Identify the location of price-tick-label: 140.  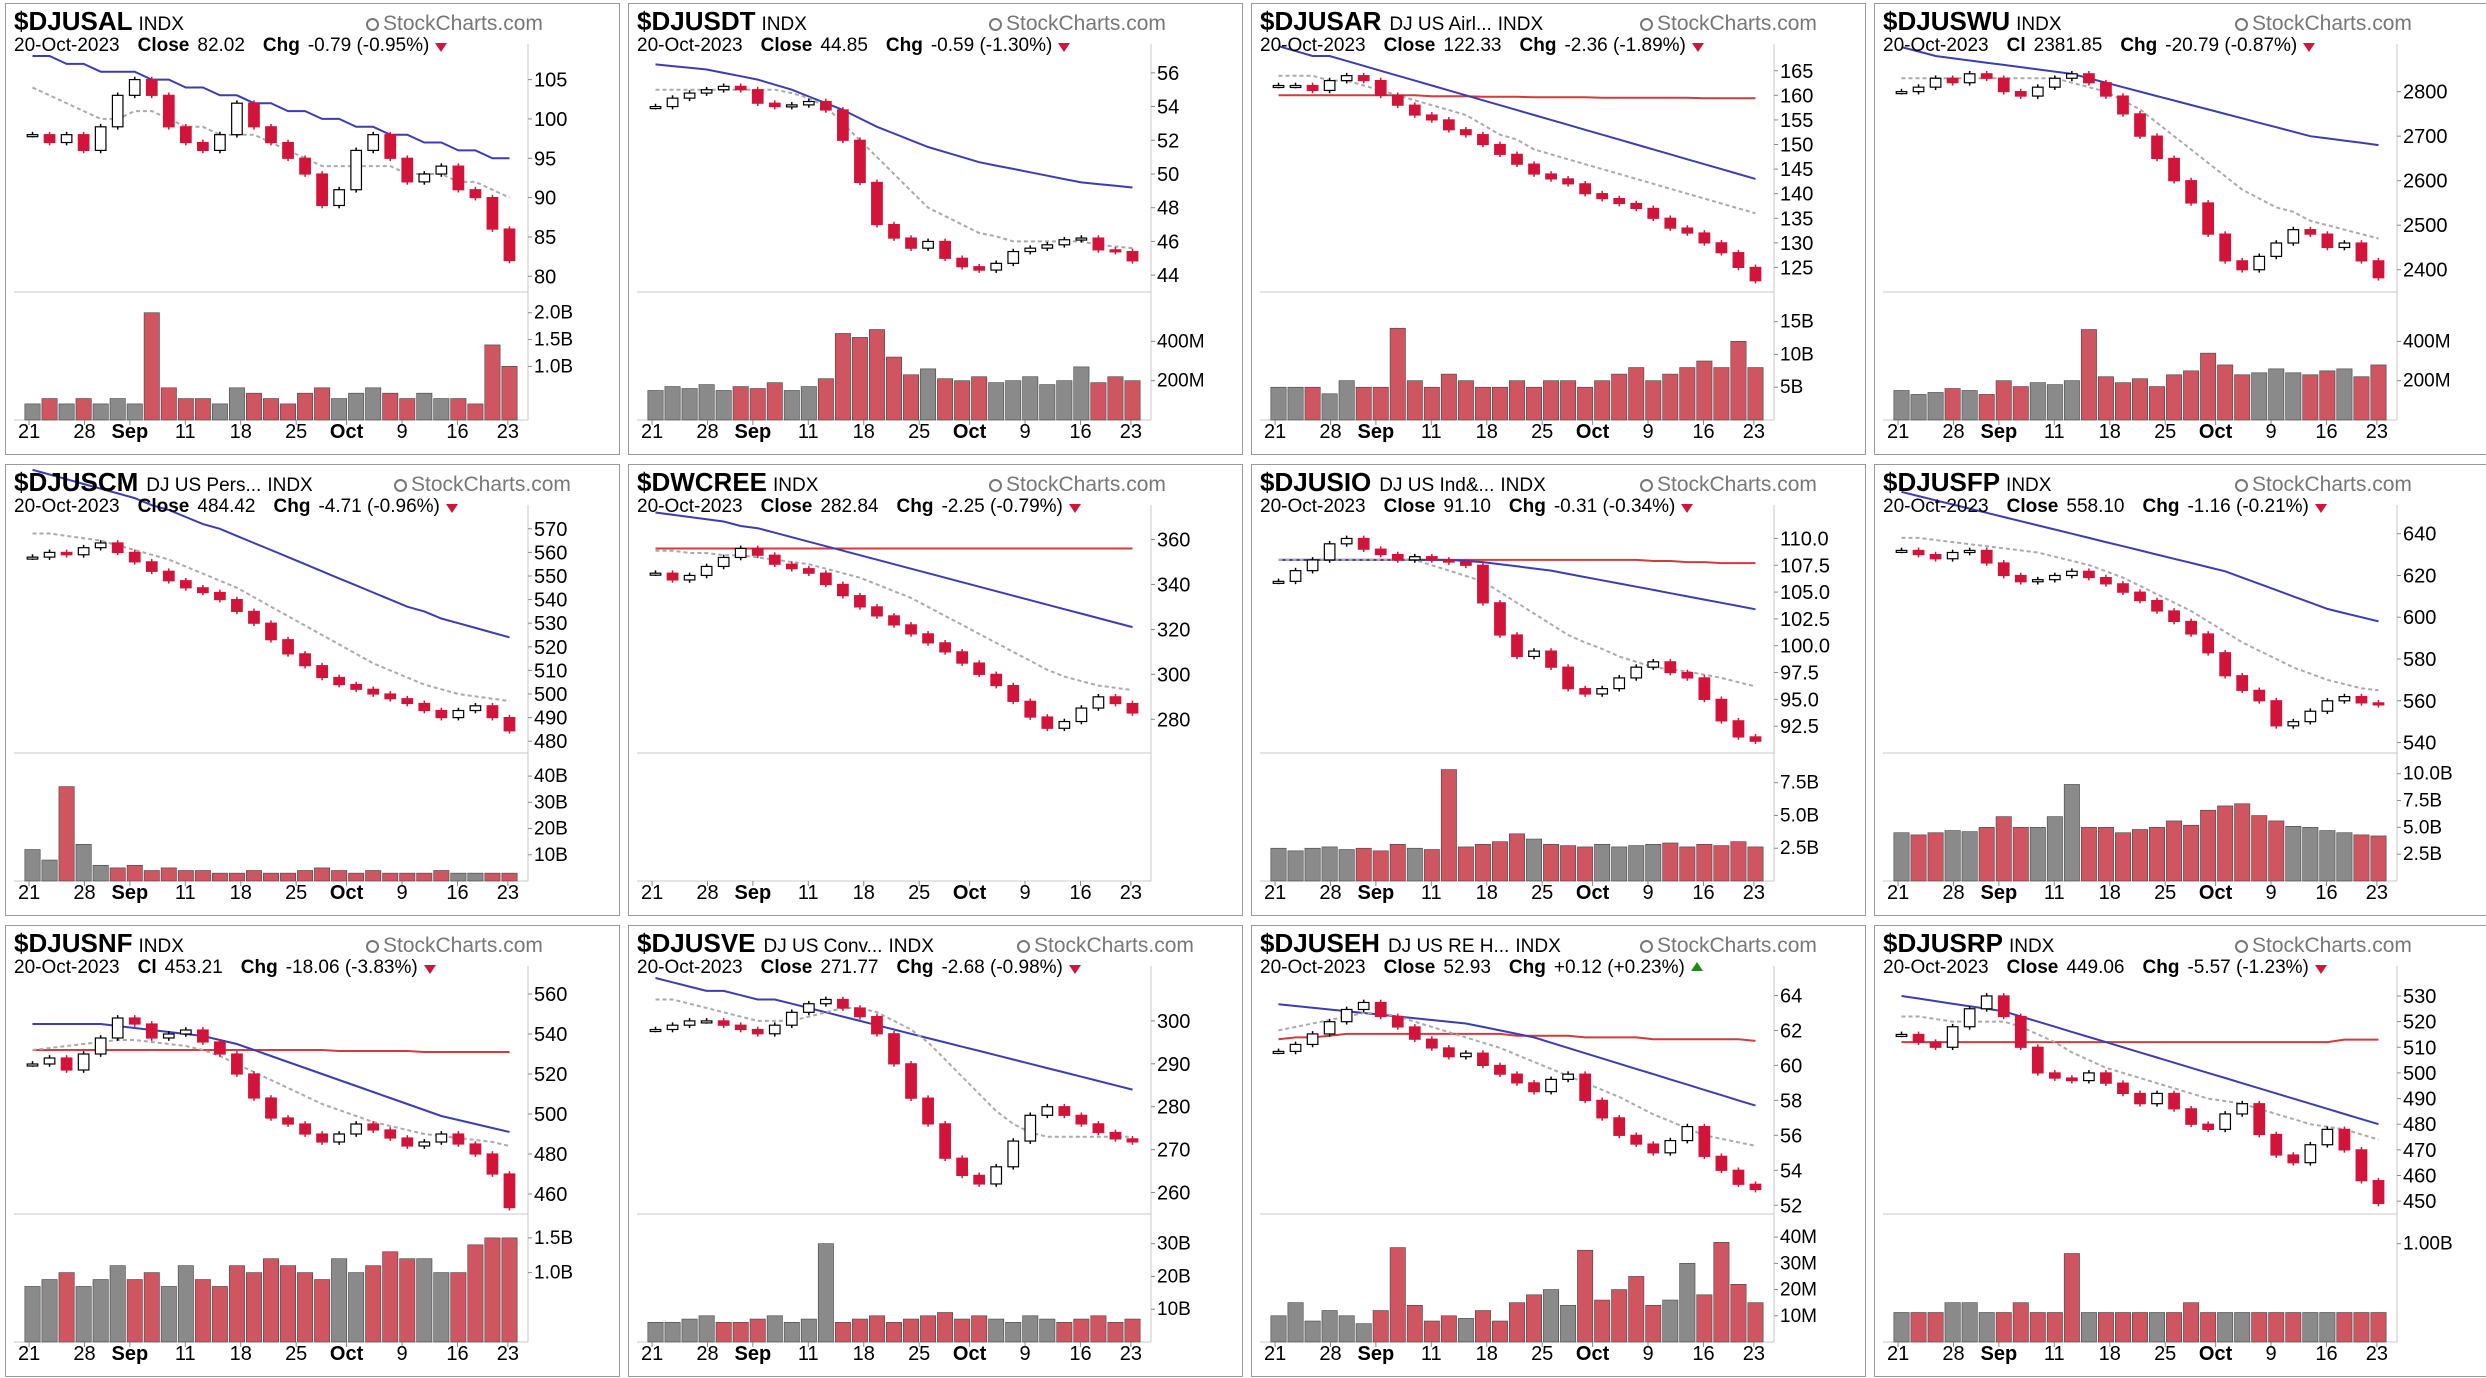
(1796, 195).